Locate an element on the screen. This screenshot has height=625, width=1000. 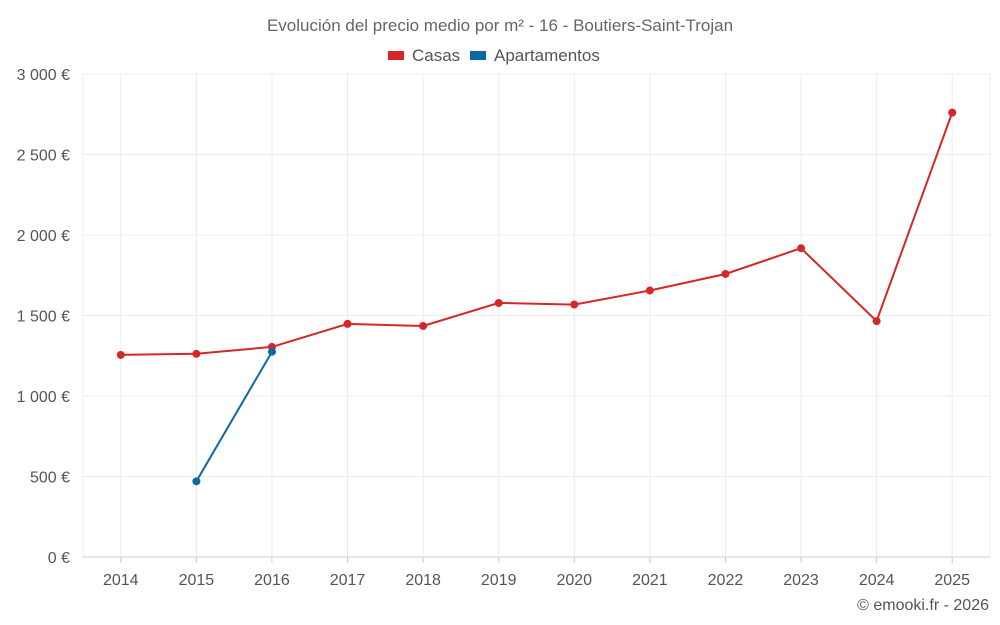
legend-item-casas: Casas is located at coordinates (424, 55).